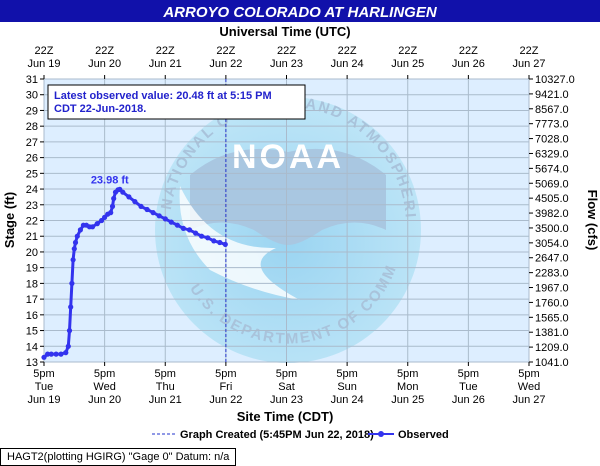  What do you see at coordinates (299, 12) in the screenshot?
I see `chart-title: ARROYO COLORADO AT HARLINGEN` at bounding box center [299, 12].